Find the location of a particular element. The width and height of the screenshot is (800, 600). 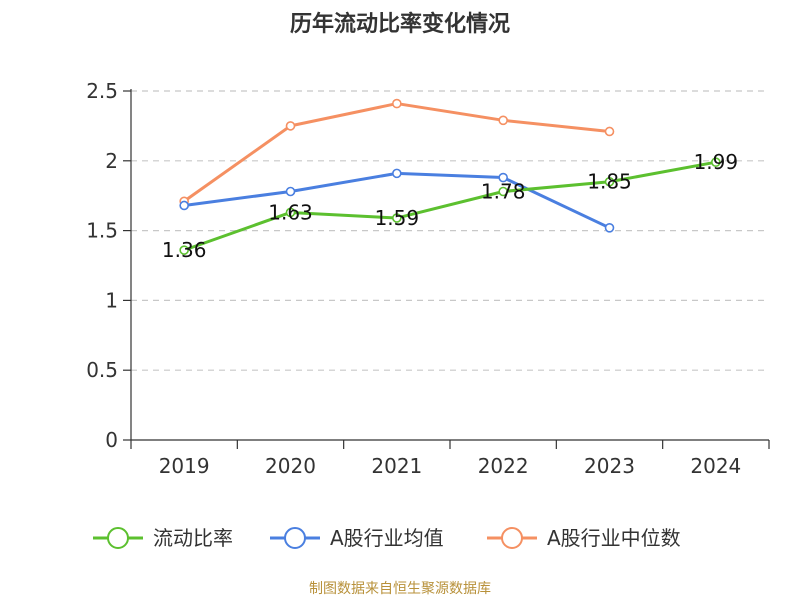

data-label: 1.78 is located at coordinates (503, 192).